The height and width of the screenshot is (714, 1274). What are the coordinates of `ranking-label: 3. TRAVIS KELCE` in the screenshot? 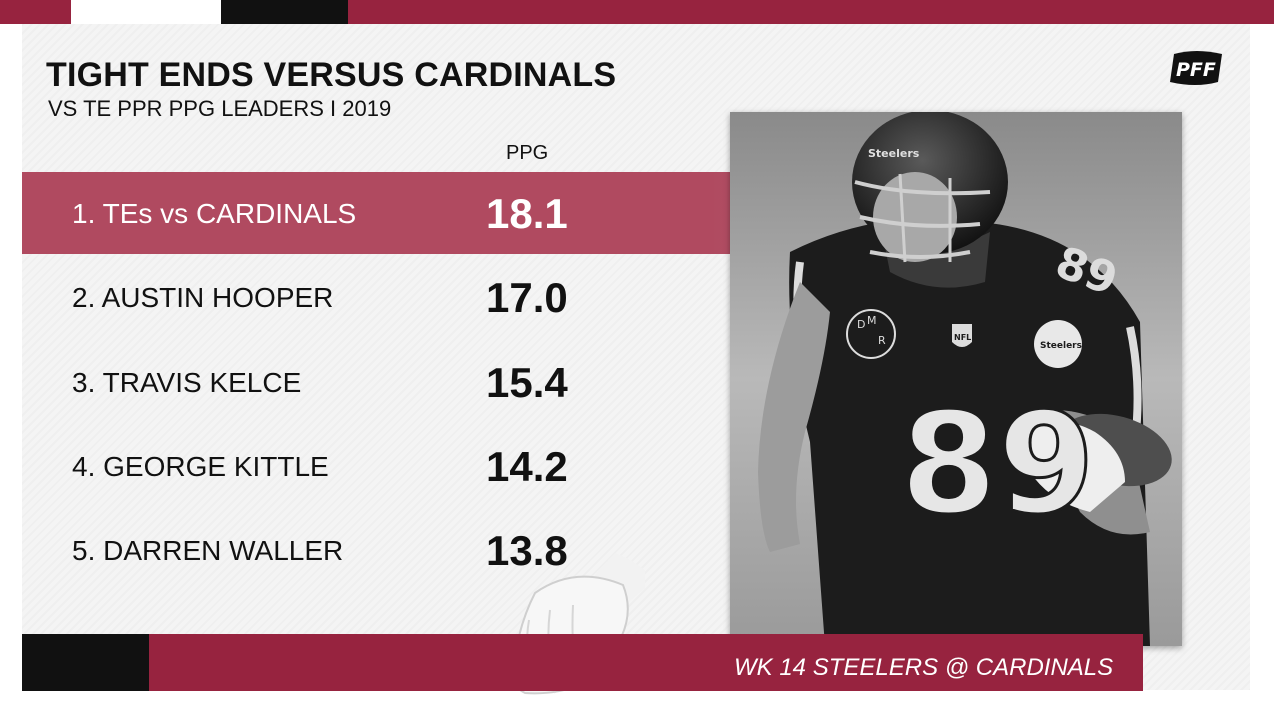 It's located at (187, 382).